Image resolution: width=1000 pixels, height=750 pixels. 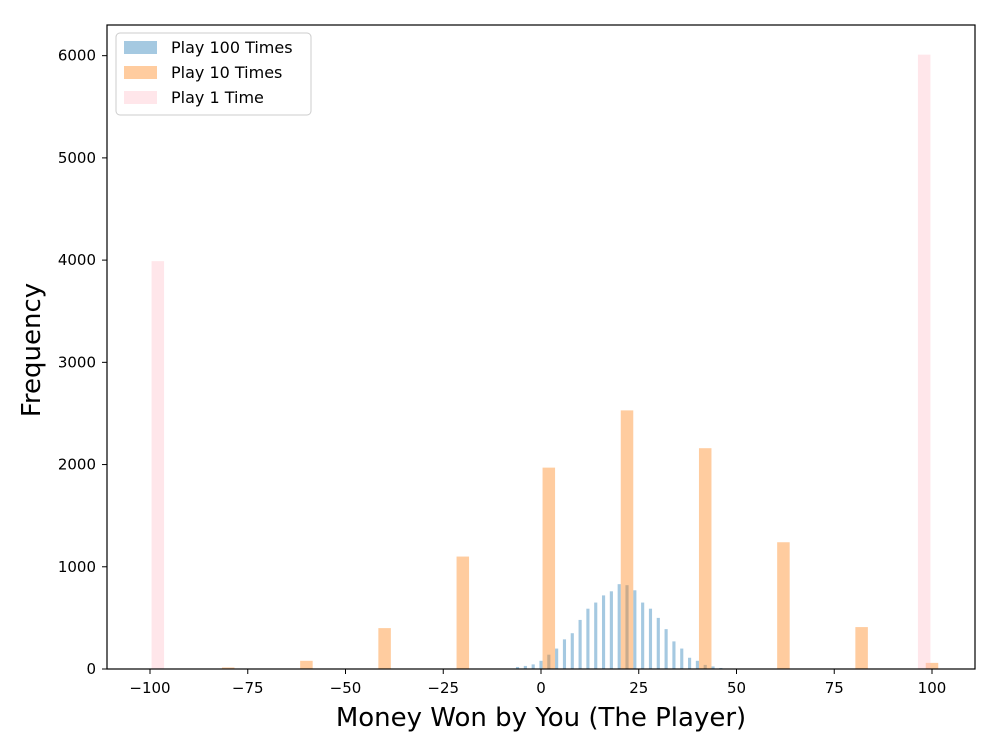 What do you see at coordinates (226, 72) in the screenshot?
I see `legend-label-play-10: Play 10 Times` at bounding box center [226, 72].